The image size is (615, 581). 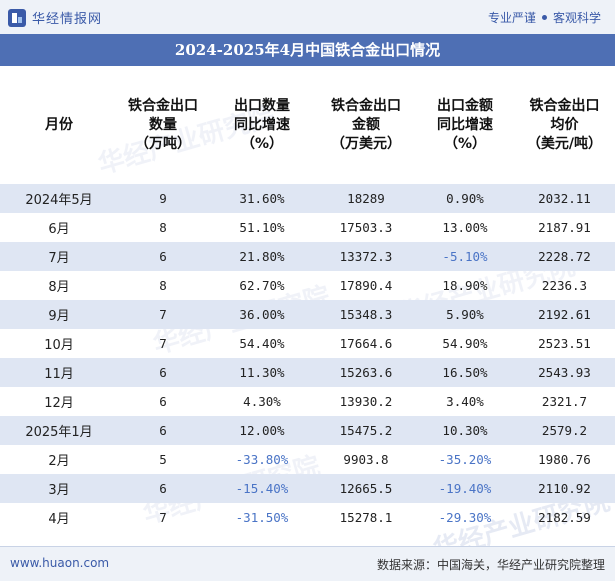 What do you see at coordinates (511, 18) in the screenshot?
I see `tagline-left: 专业严谨` at bounding box center [511, 18].